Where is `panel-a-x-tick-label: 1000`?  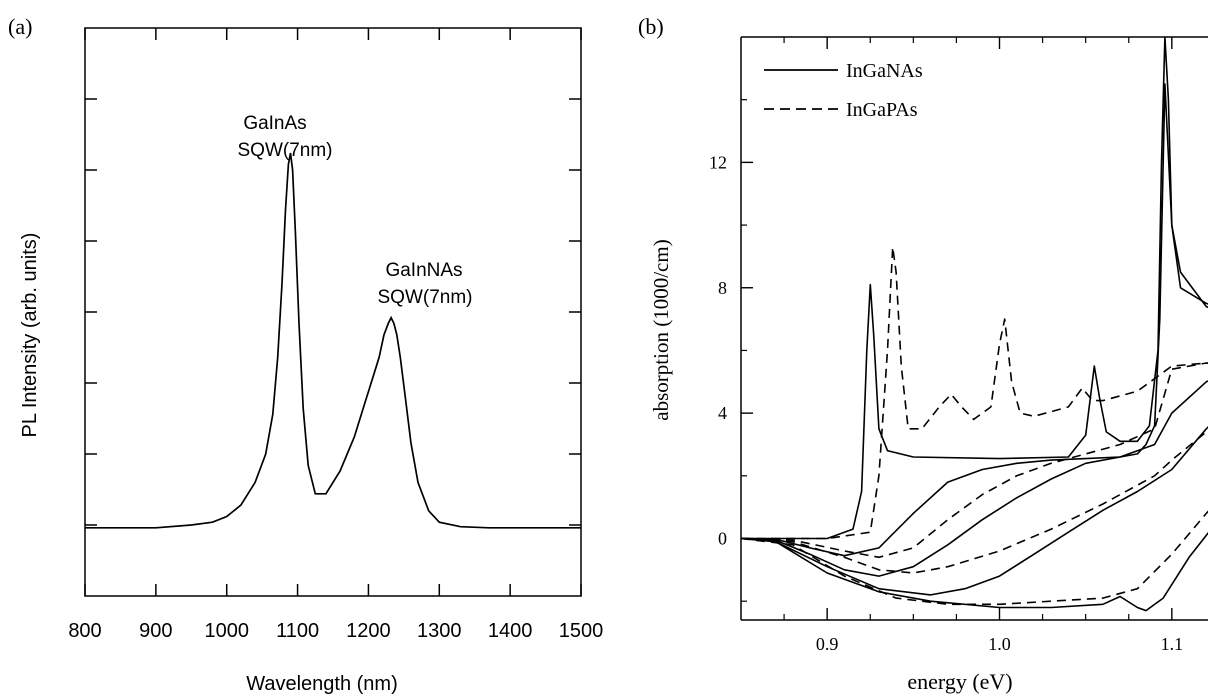
panel-a-x-tick-label: 1000 is located at coordinates (226, 631).